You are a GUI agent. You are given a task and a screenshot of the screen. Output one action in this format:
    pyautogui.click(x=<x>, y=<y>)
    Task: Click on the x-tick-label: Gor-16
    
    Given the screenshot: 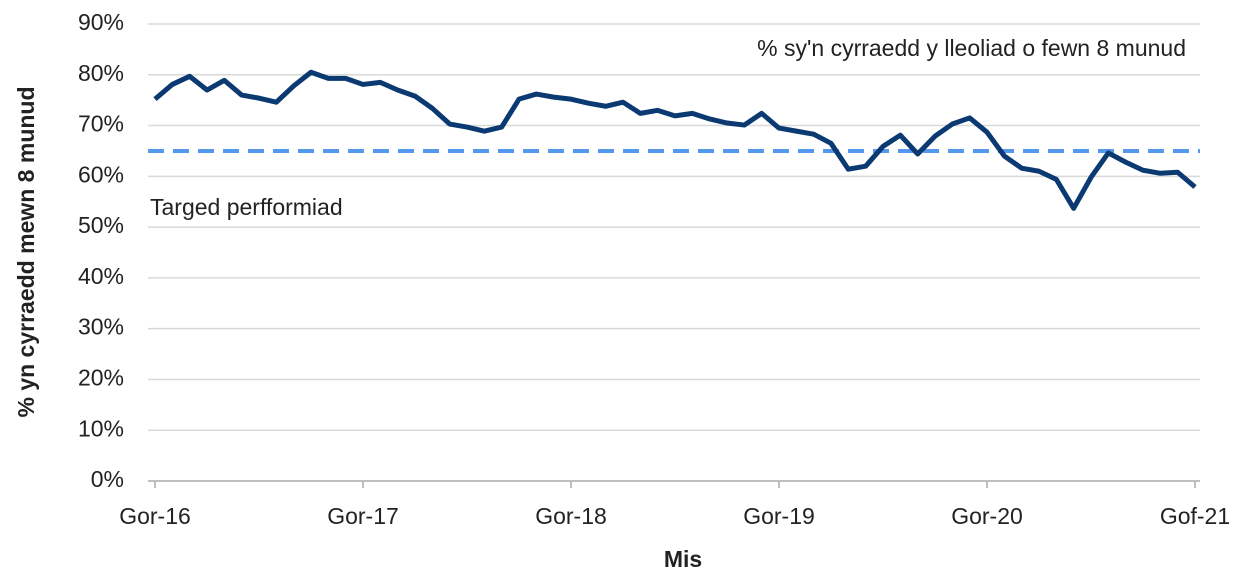 What is the action you would take?
    pyautogui.click(x=155, y=516)
    